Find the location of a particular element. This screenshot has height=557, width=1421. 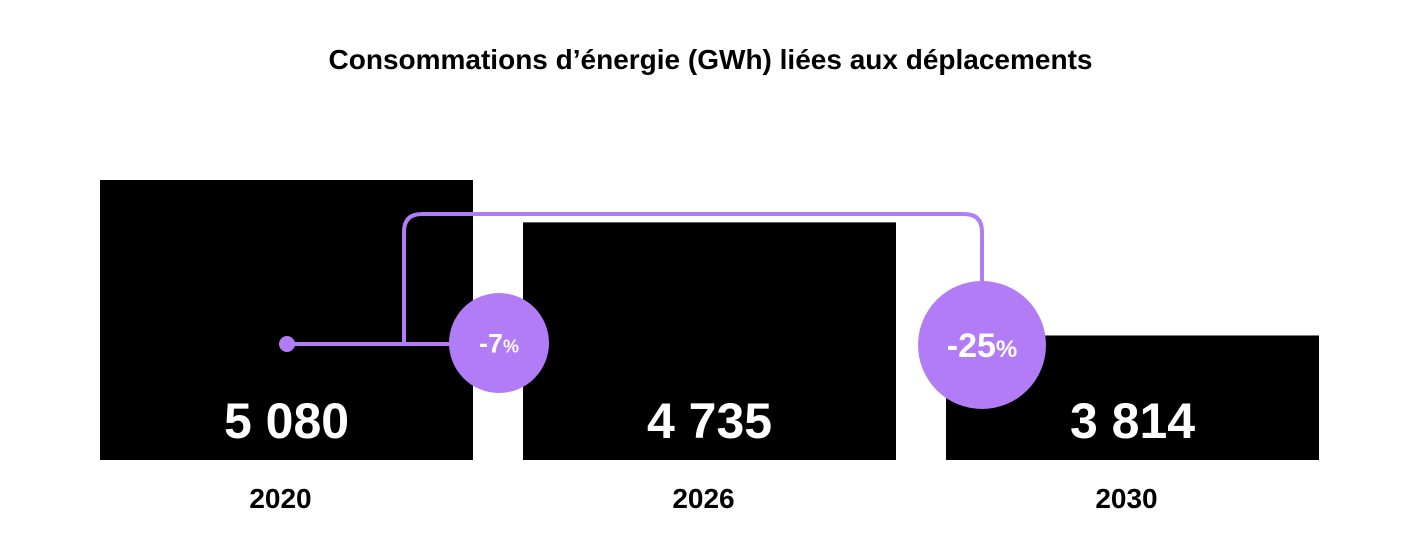

bar-2026 is located at coordinates (709, 341).